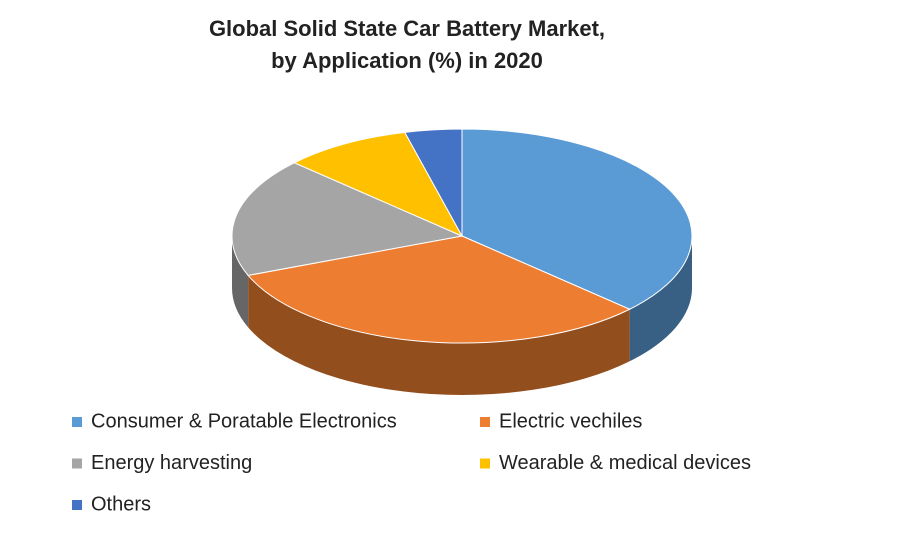 This screenshot has width=900, height=539. I want to click on chart-title: Global Solid State Car Battery Market,, so click(407, 28).